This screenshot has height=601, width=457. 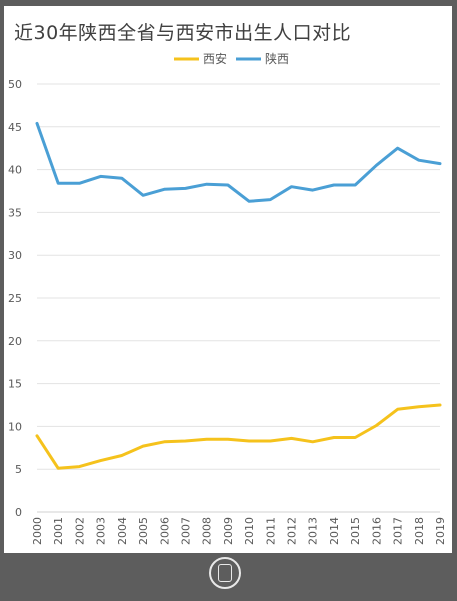 What do you see at coordinates (15, 341) in the screenshot?
I see `y-tick-label: 20` at bounding box center [15, 341].